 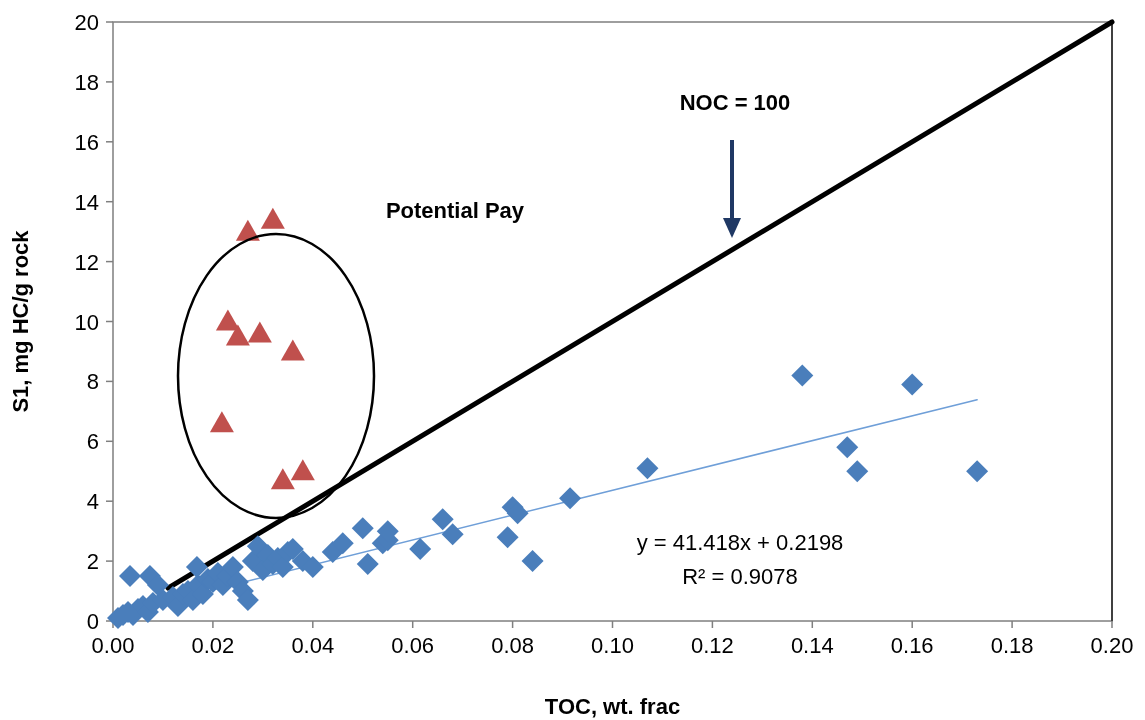 What do you see at coordinates (213, 645) in the screenshot?
I see `x-tick-label: 0.02` at bounding box center [213, 645].